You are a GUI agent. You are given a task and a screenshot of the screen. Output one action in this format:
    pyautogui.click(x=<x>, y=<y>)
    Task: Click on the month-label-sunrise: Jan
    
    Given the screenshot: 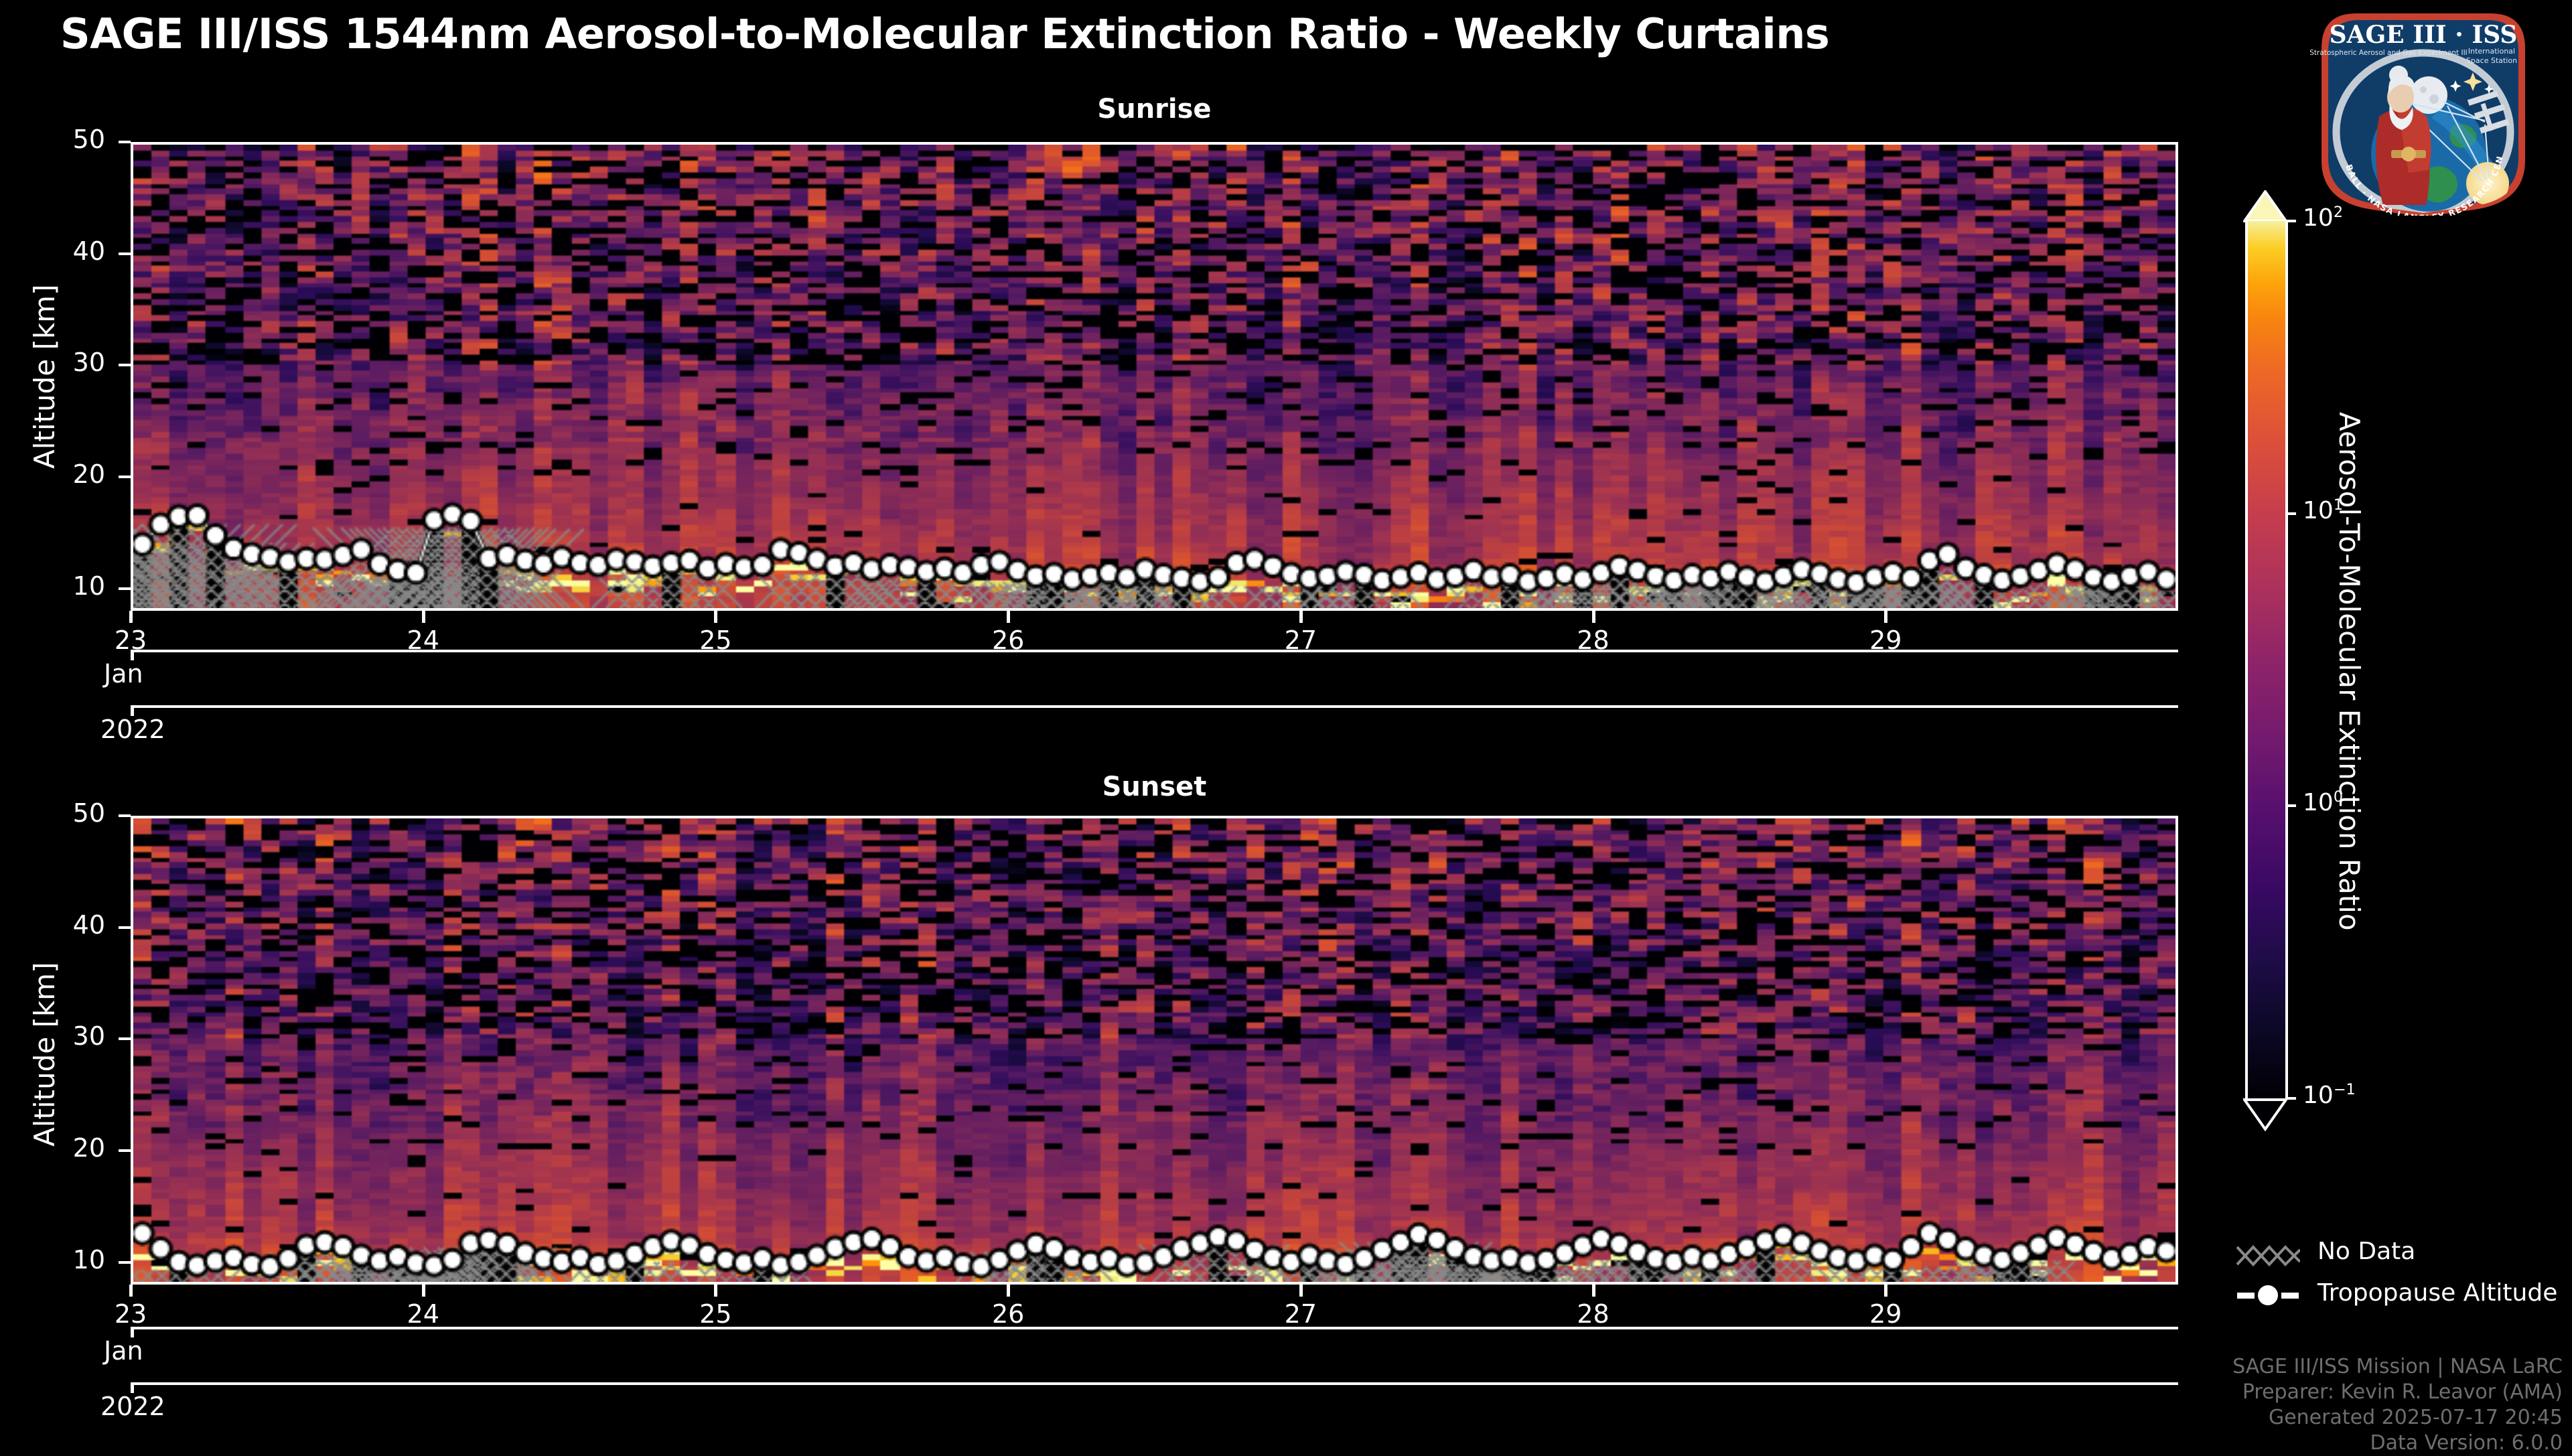 What is the action you would take?
    pyautogui.click(x=124, y=673)
    